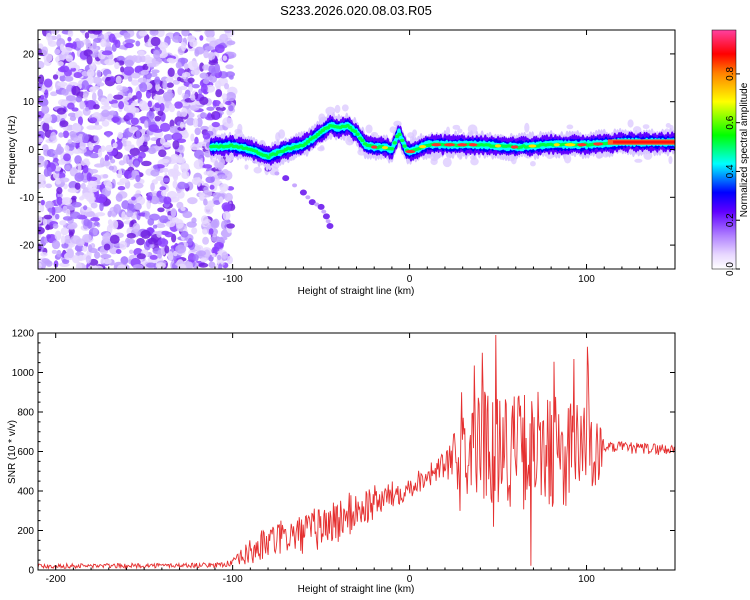  What do you see at coordinates (286, 178) in the screenshot?
I see `branch-point` at bounding box center [286, 178].